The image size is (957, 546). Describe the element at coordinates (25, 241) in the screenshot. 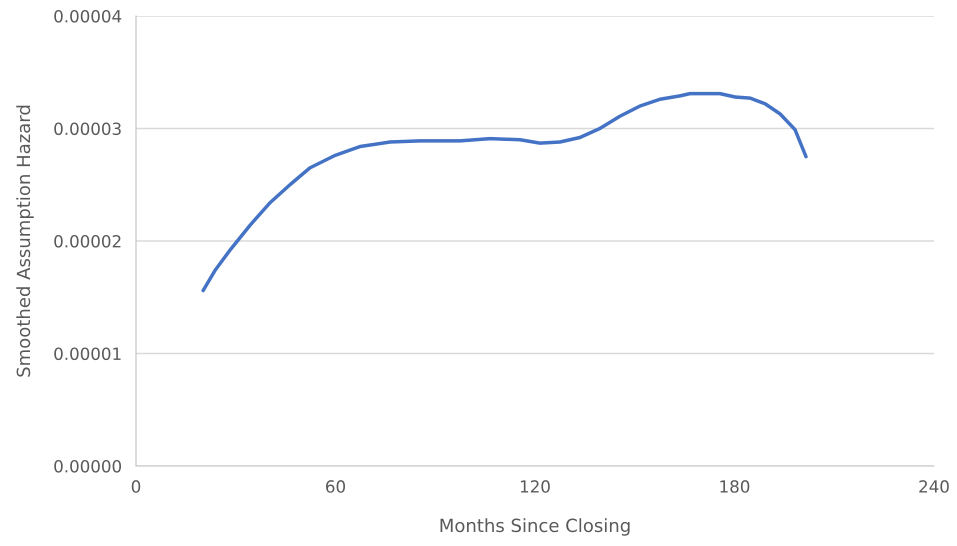

I see `y-axis-title: Smoothed Assumption Hazard` at that location.